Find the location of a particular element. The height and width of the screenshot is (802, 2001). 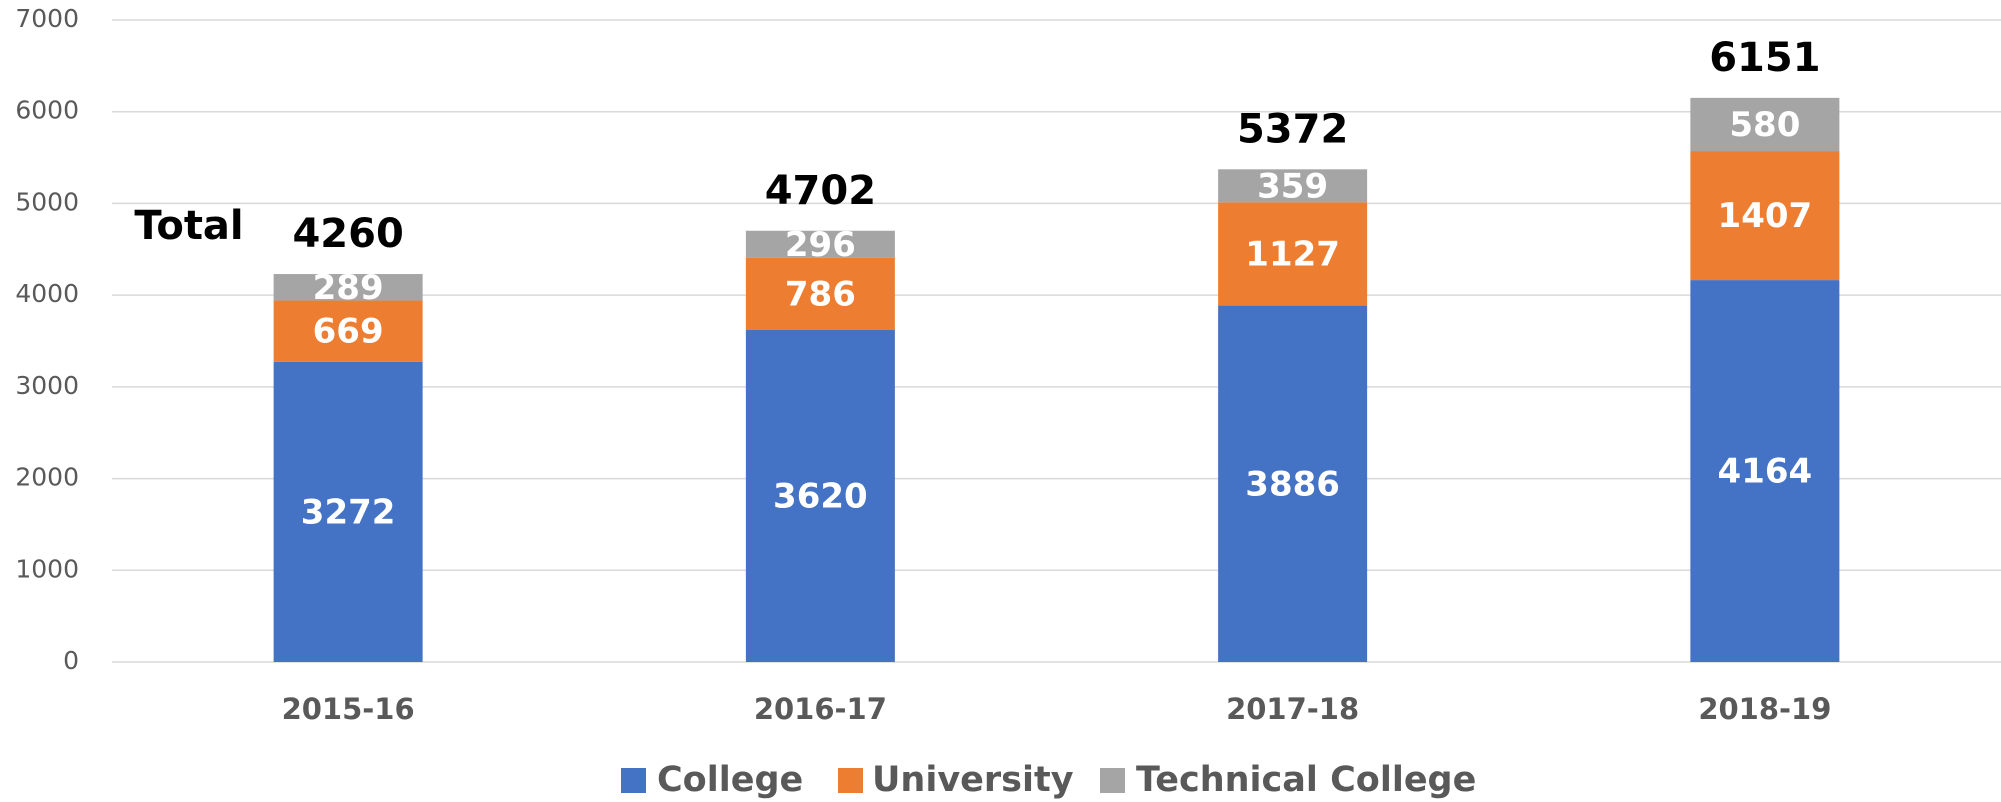

x-tick-label: 2018-19 is located at coordinates (1764, 709).